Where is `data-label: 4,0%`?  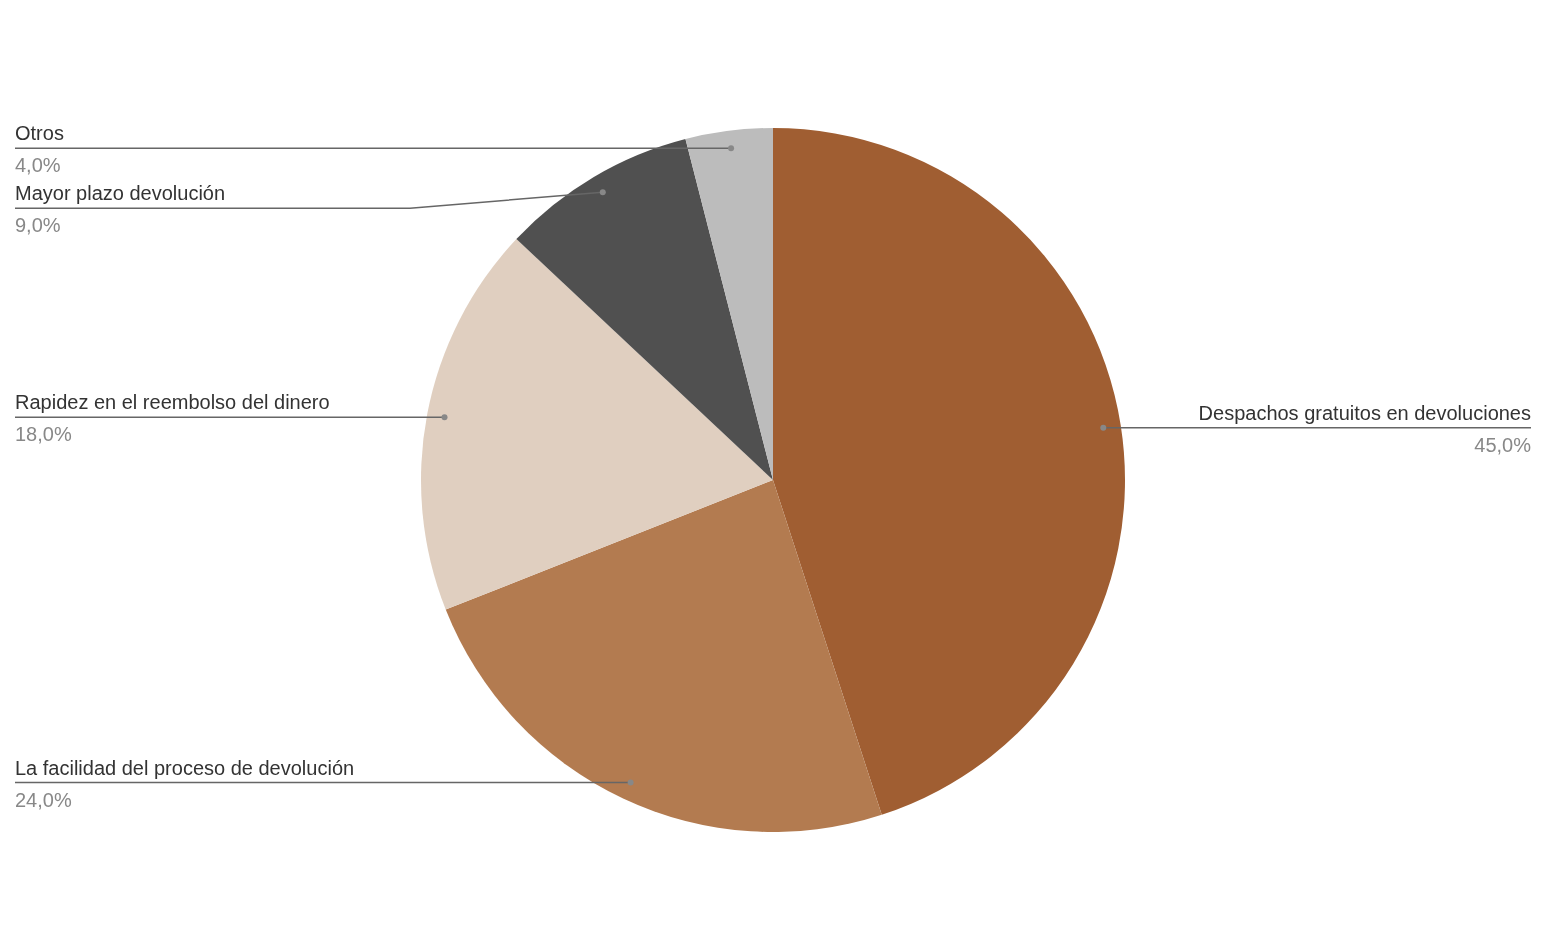 data-label: 4,0% is located at coordinates (38, 165).